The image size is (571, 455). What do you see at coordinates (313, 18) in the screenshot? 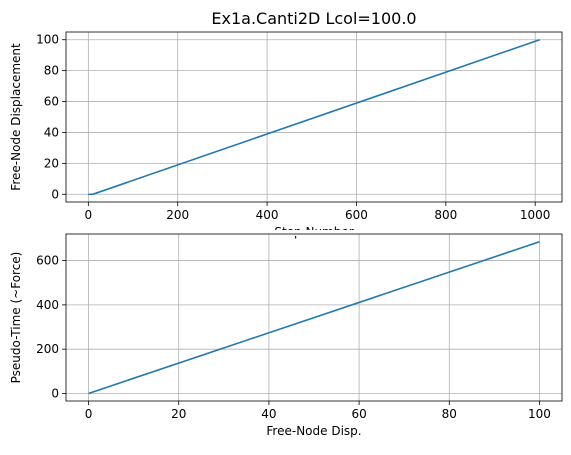
I see `figure-title: Ex1a.Canti2D Lcol=100.0` at bounding box center [313, 18].